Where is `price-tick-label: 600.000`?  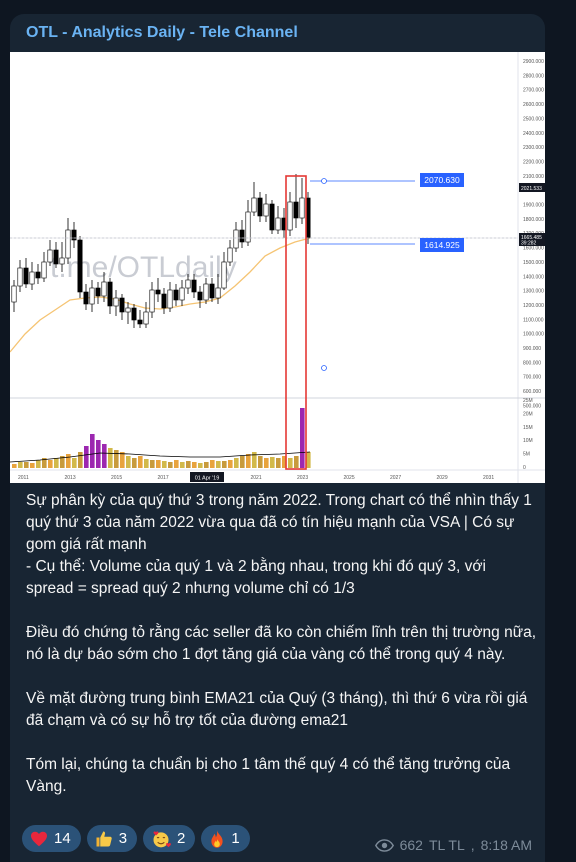
price-tick-label: 600.000 is located at coordinates (532, 392).